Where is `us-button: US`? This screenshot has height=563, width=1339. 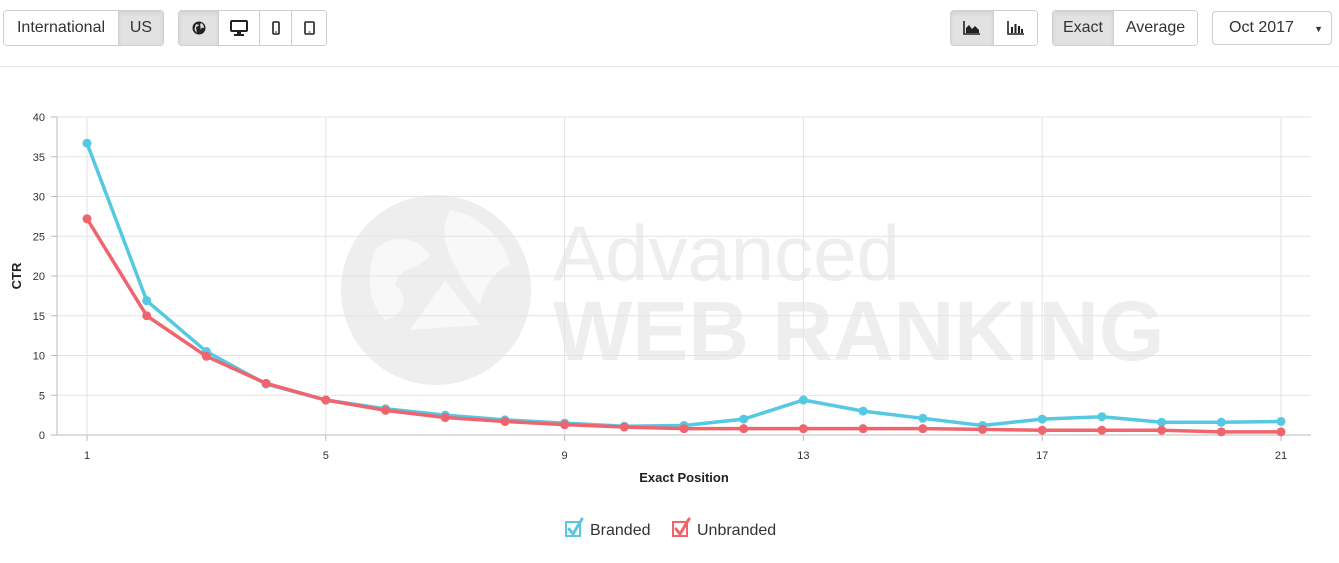
us-button: US is located at coordinates (141, 28).